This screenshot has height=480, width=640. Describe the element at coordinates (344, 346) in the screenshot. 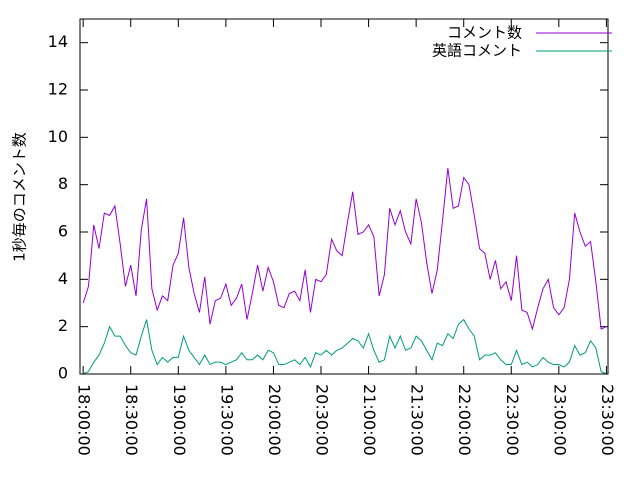

I see `series-line` at that location.